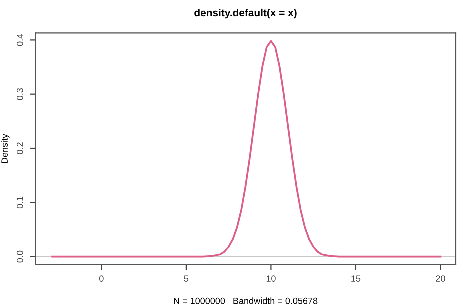  What do you see at coordinates (246, 301) in the screenshot?
I see `x-axis-title: N = 1000000 Bandwidth = 0.05678` at bounding box center [246, 301].